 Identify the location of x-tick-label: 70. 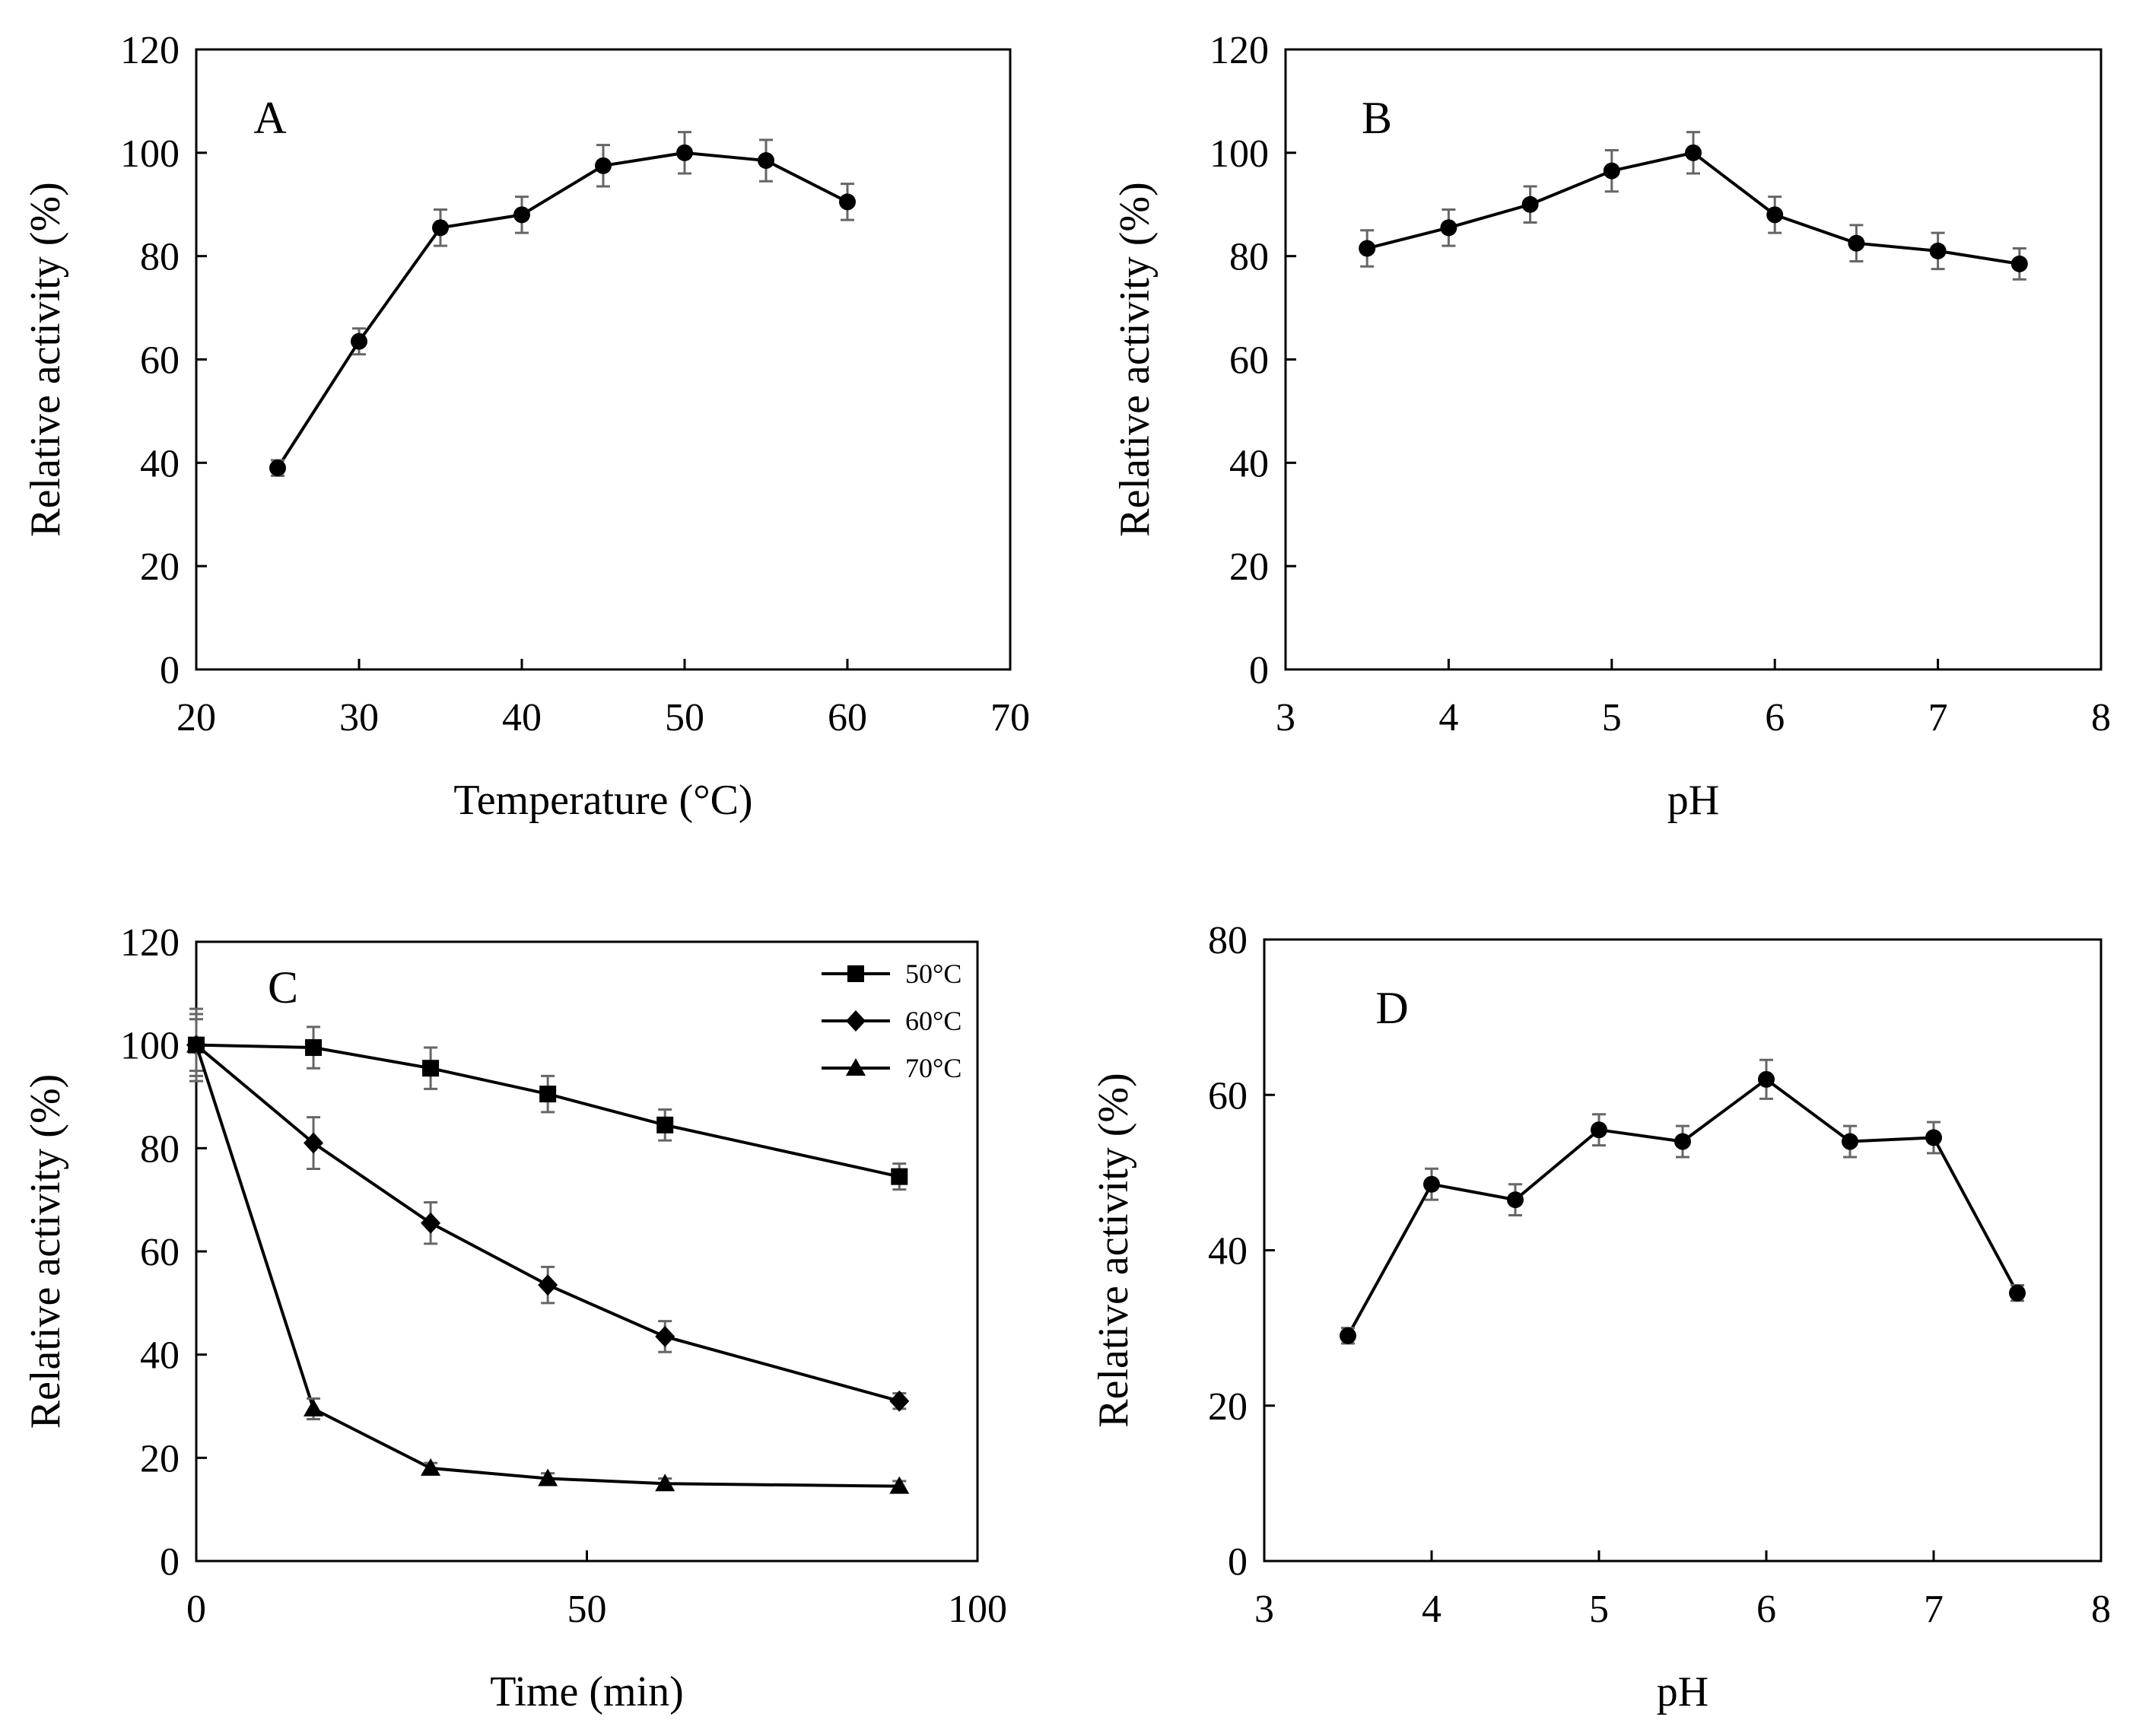
(1010, 717).